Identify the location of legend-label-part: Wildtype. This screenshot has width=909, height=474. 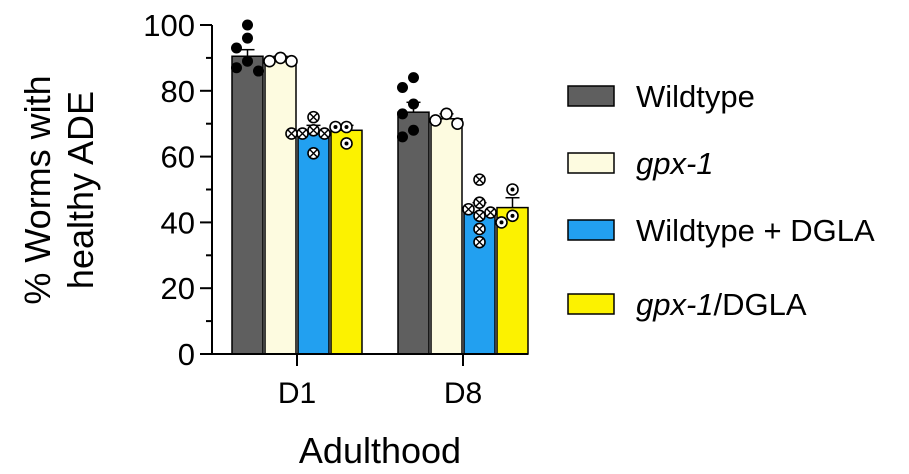
(695, 96).